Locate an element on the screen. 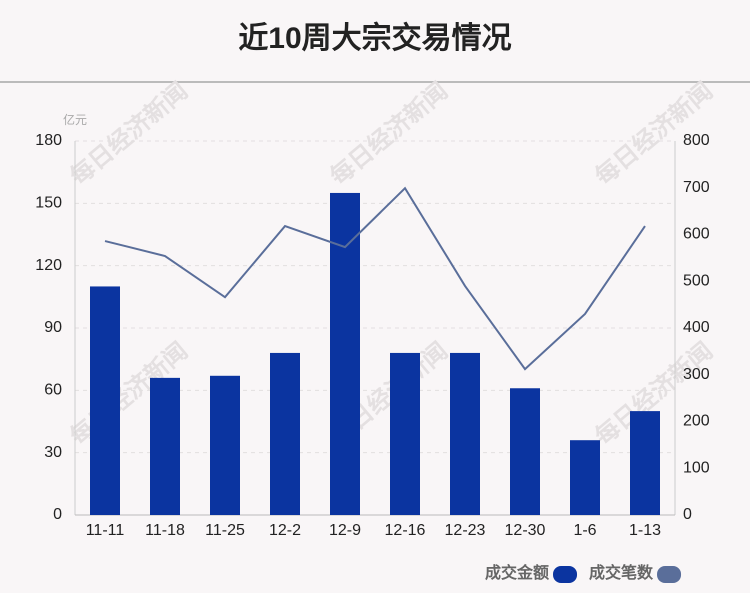 Image resolution: width=750 pixels, height=593 pixels. legend-label: 成交金额 is located at coordinates (517, 572).